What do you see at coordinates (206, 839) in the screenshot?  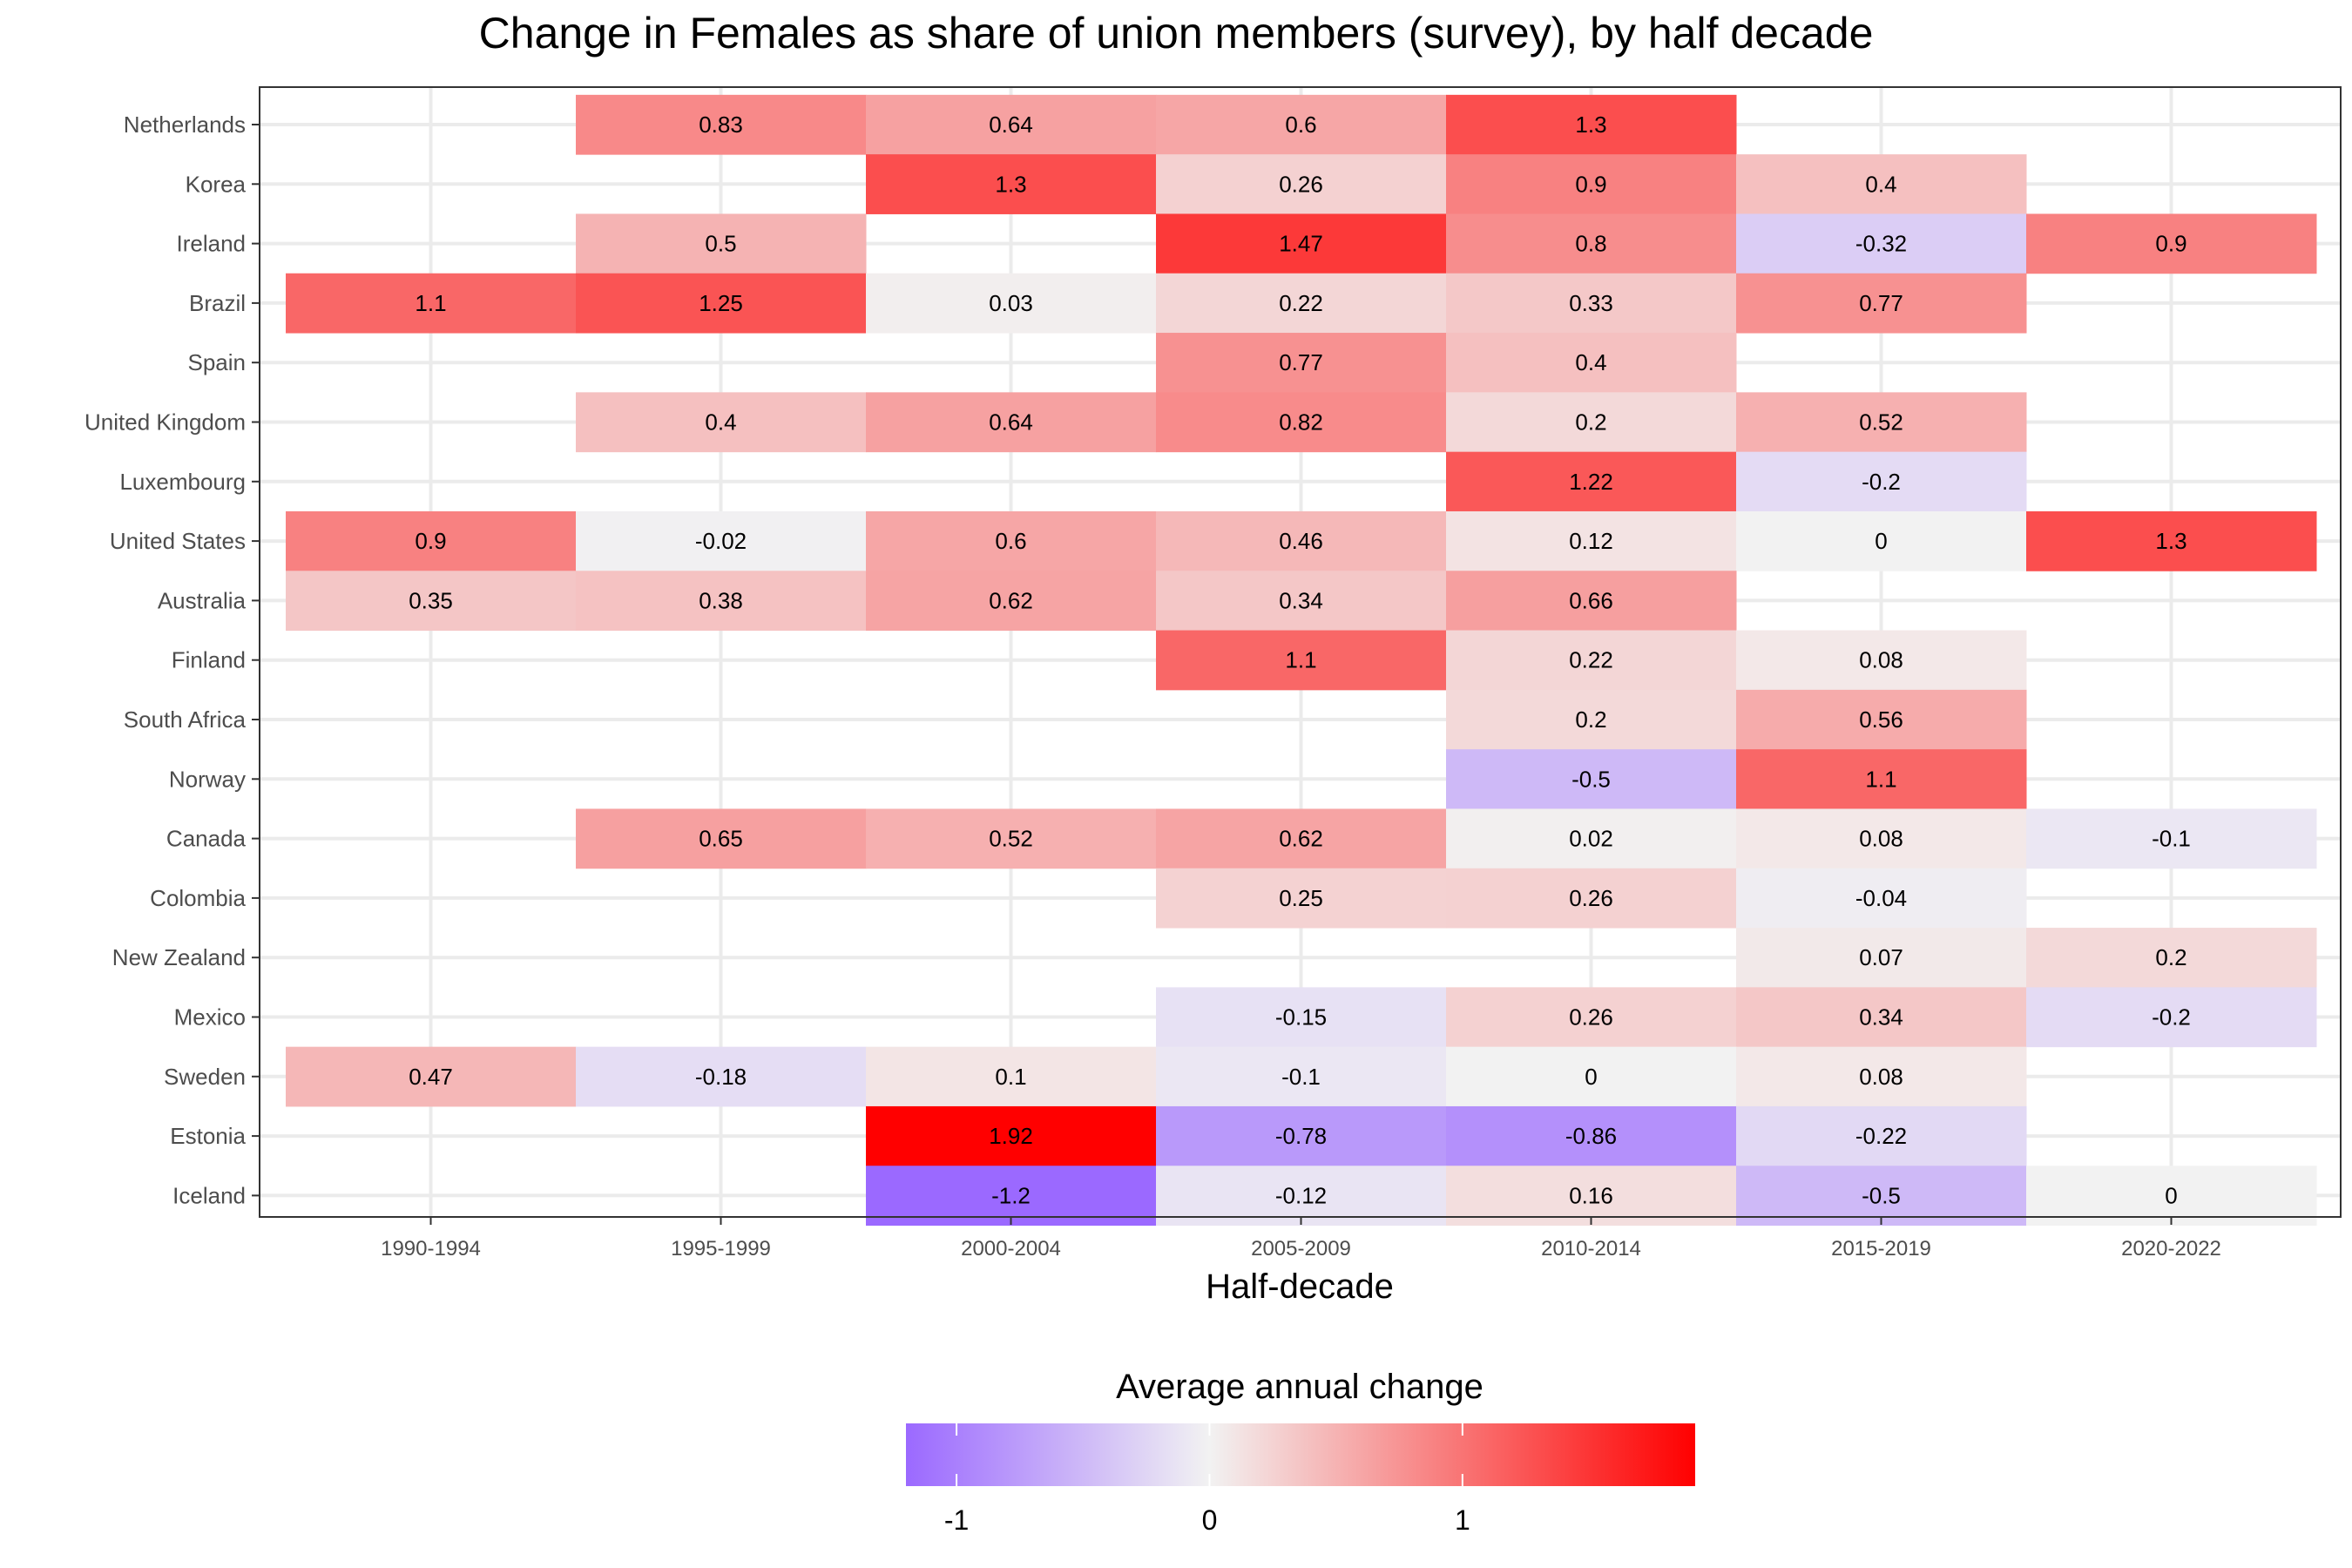 I see `y-tick-label: Canada` at bounding box center [206, 839].